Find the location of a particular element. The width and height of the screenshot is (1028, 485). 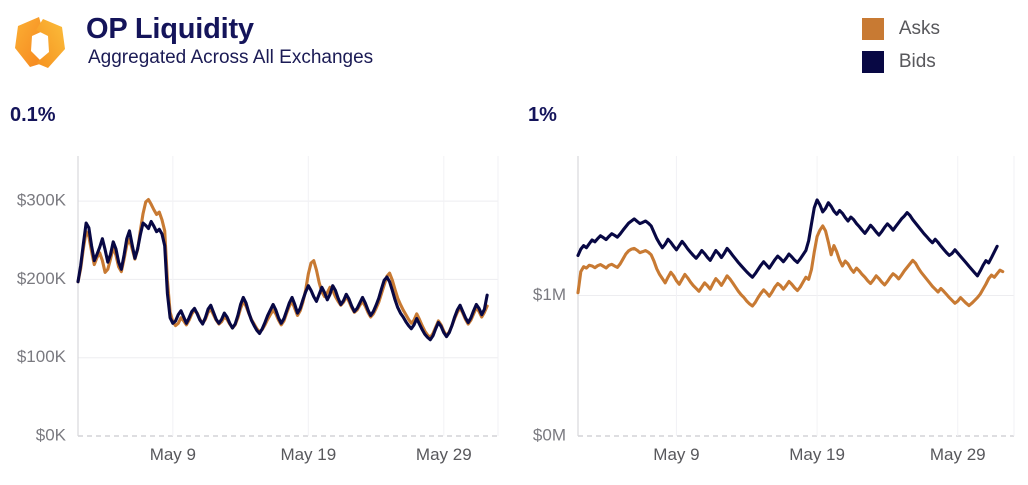

op-hexagon-logo-icon is located at coordinates (40, 43).